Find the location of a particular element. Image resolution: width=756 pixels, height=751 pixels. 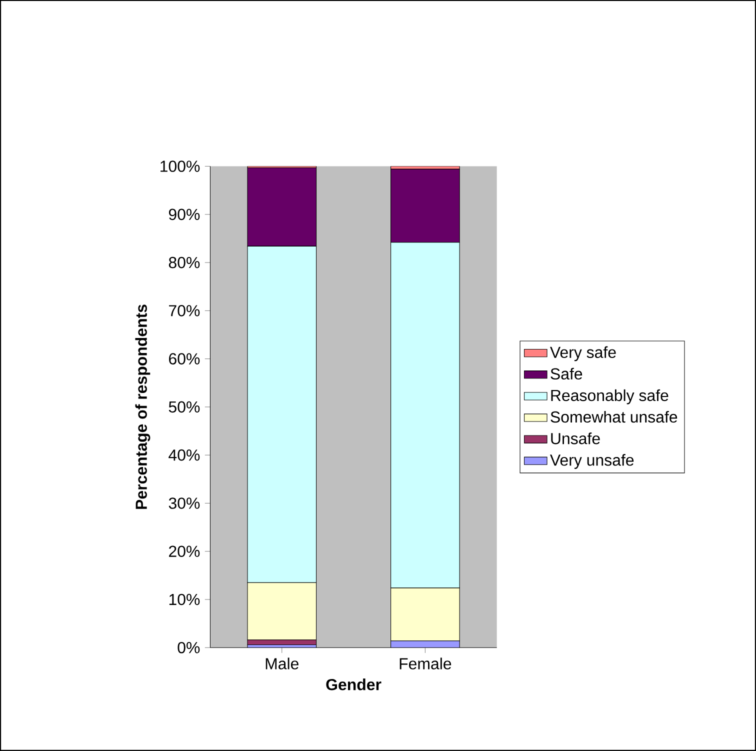

y-tick-label: 50% is located at coordinates (184, 407).